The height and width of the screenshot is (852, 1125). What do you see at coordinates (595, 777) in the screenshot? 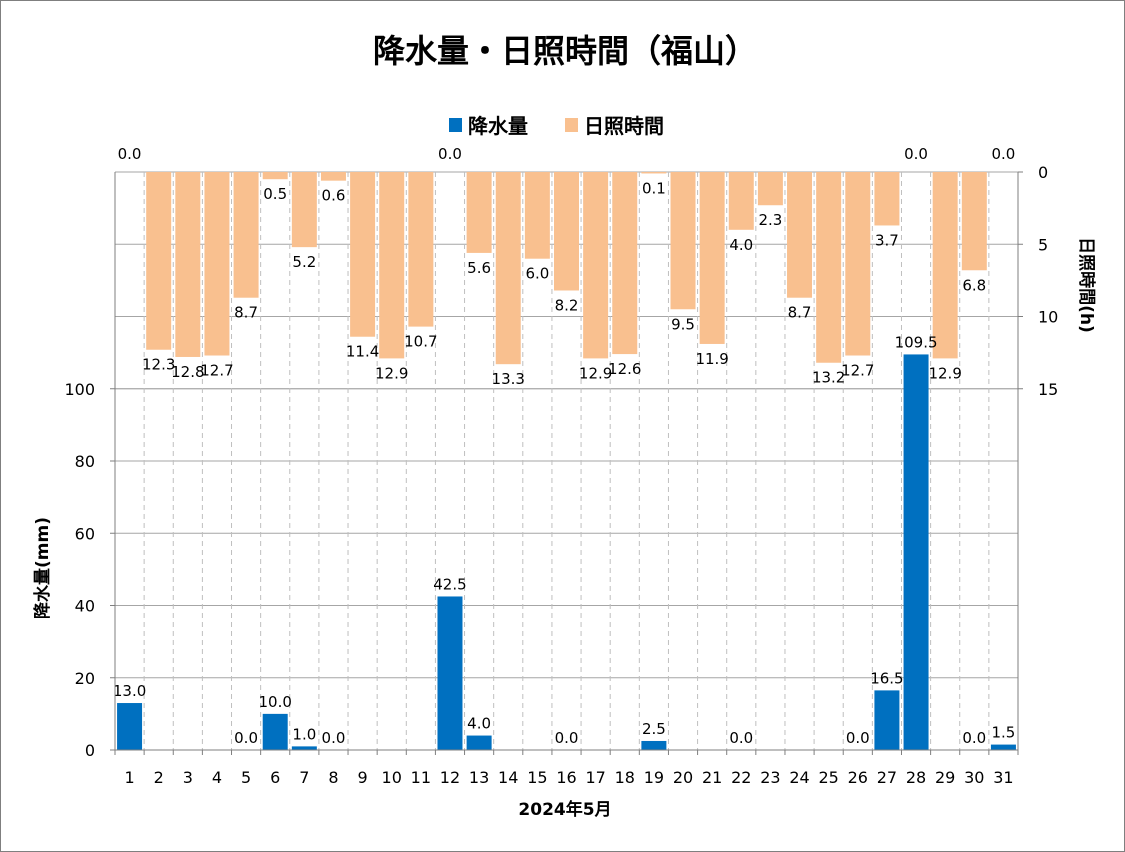
I see `x-tick-label: 17` at bounding box center [595, 777].